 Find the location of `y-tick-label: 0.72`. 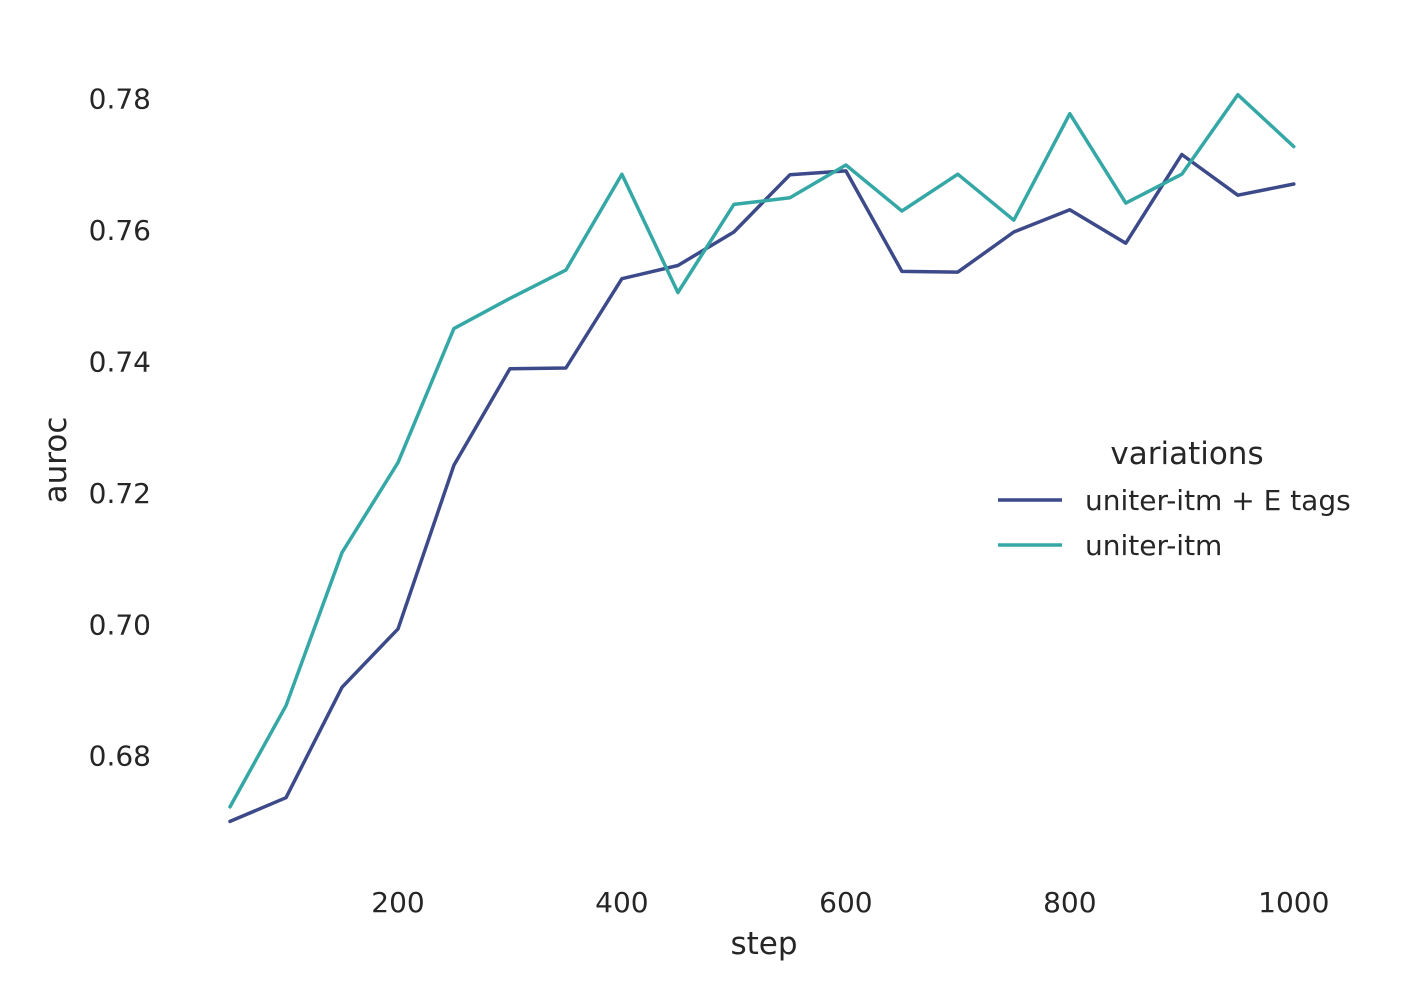

y-tick-label: 0.72 is located at coordinates (120, 493).